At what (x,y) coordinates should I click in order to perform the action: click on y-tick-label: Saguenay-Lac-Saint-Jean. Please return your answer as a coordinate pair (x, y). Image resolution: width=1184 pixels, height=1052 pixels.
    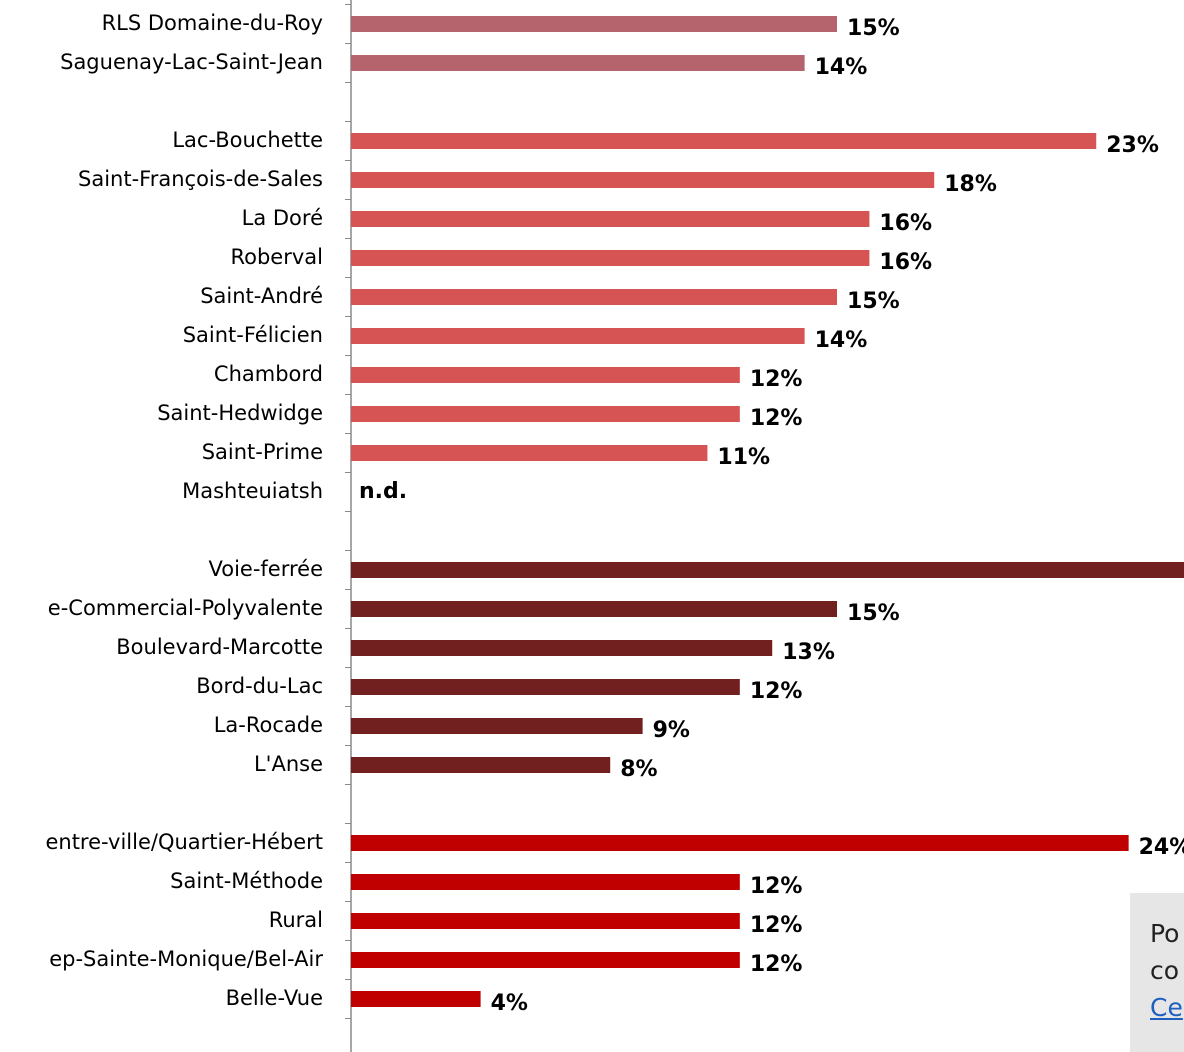
    Looking at the image, I should click on (191, 62).